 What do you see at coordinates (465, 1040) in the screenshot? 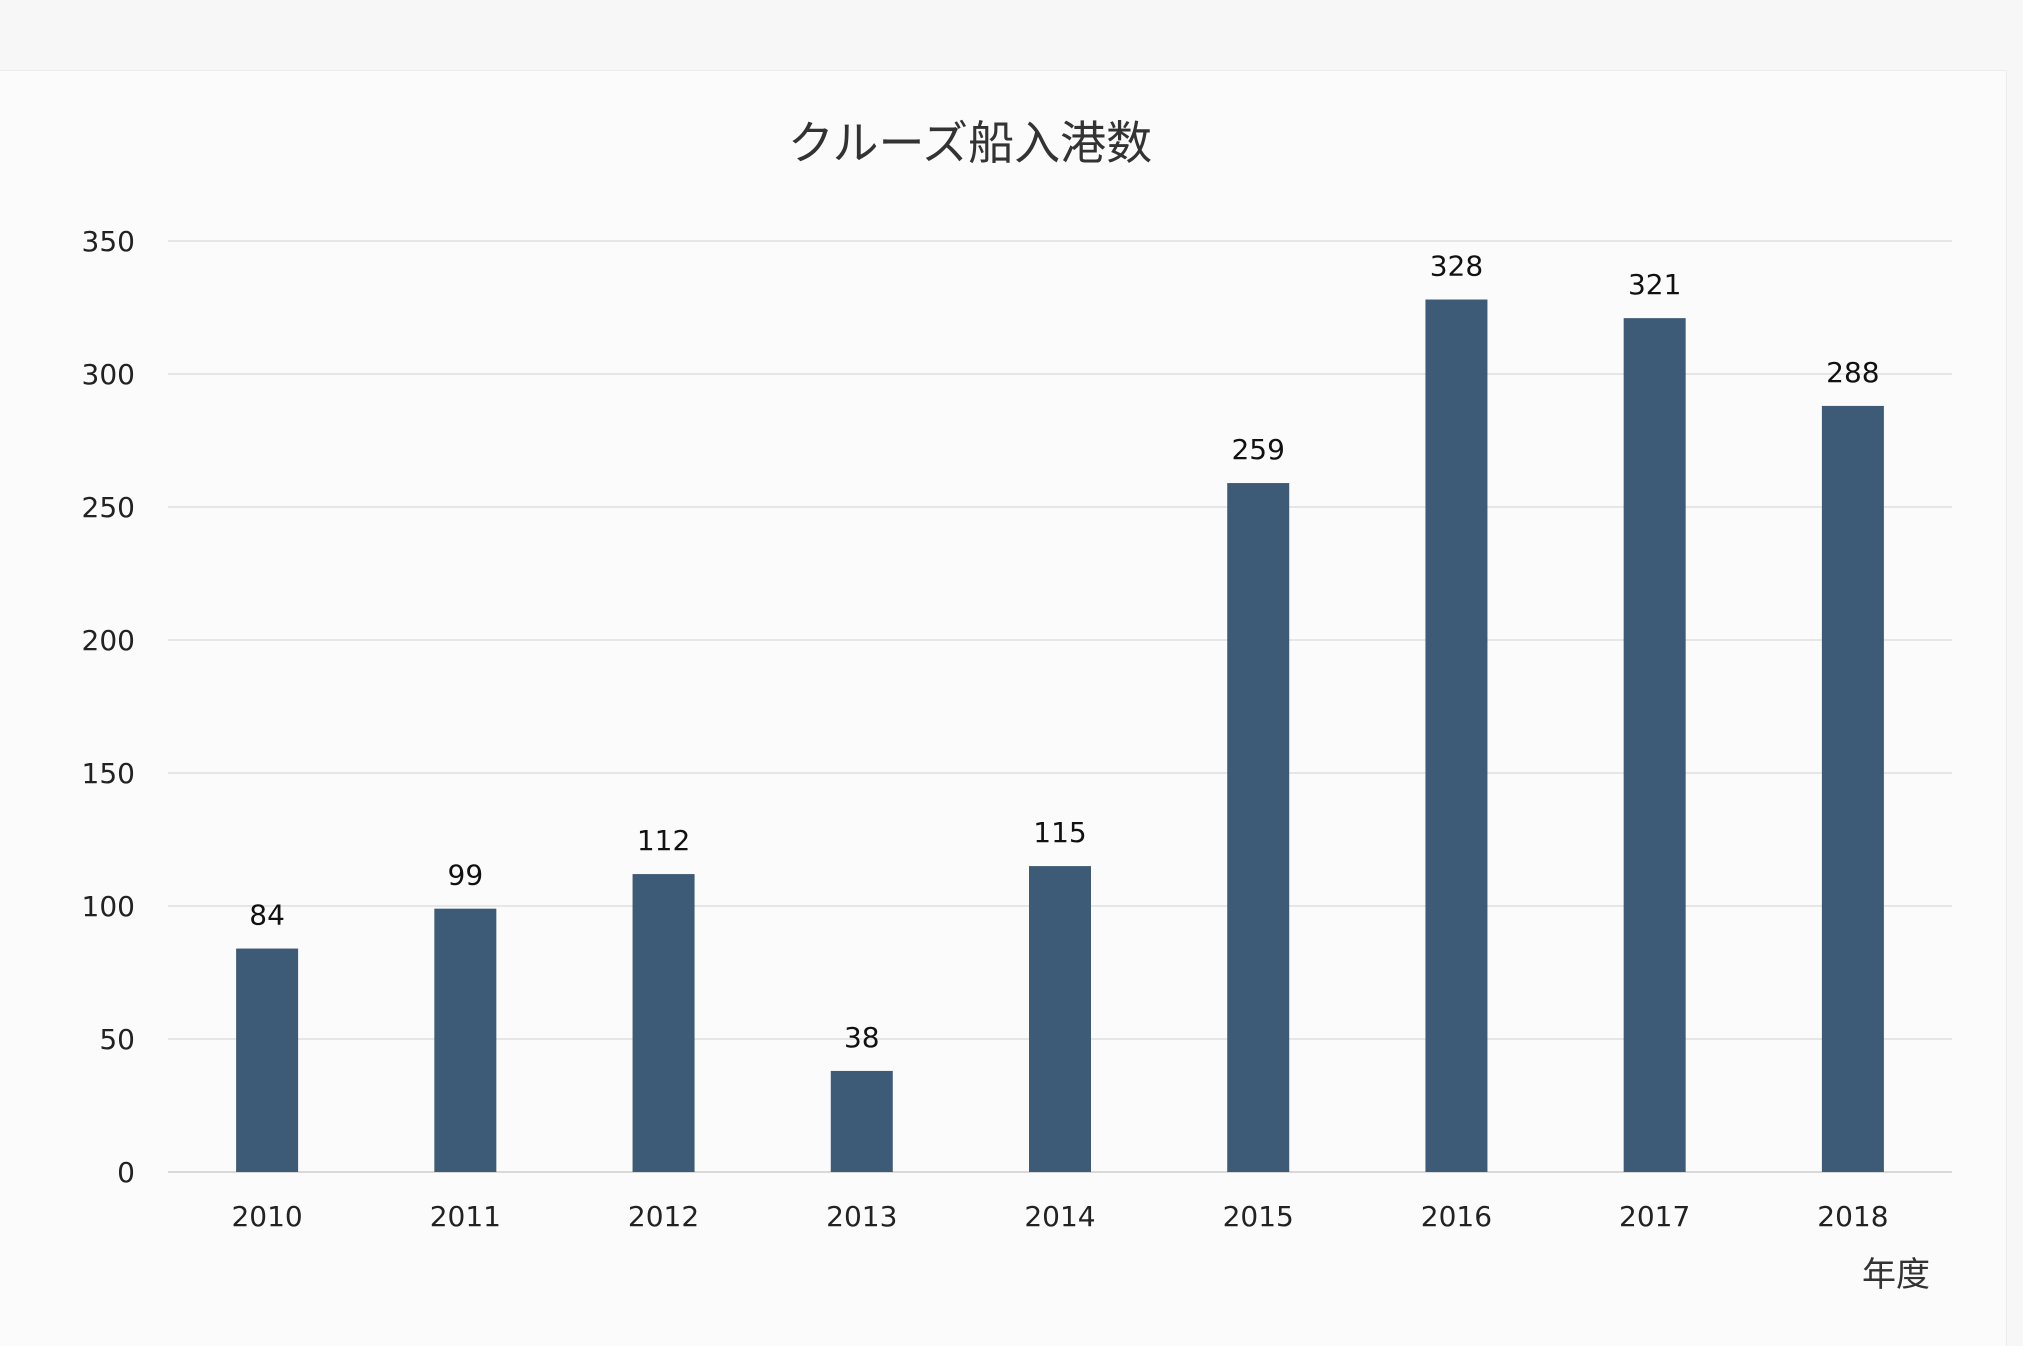
I see `bar-2011` at bounding box center [465, 1040].